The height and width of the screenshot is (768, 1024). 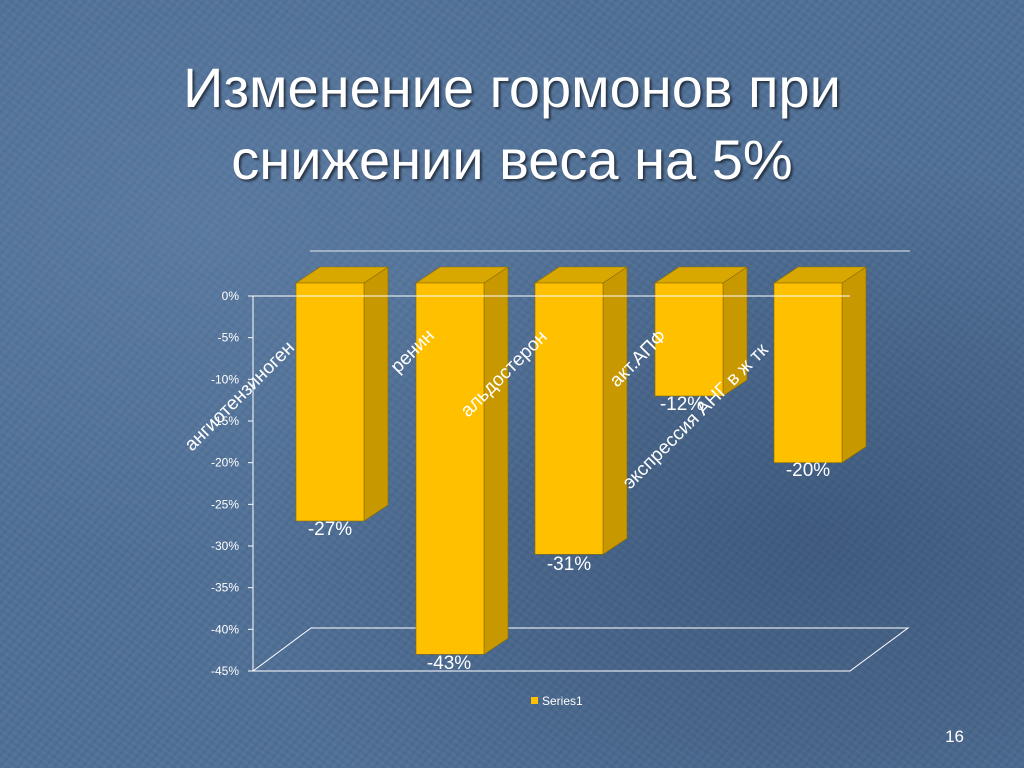 What do you see at coordinates (580, 649) in the screenshot?
I see `chart-floor` at bounding box center [580, 649].